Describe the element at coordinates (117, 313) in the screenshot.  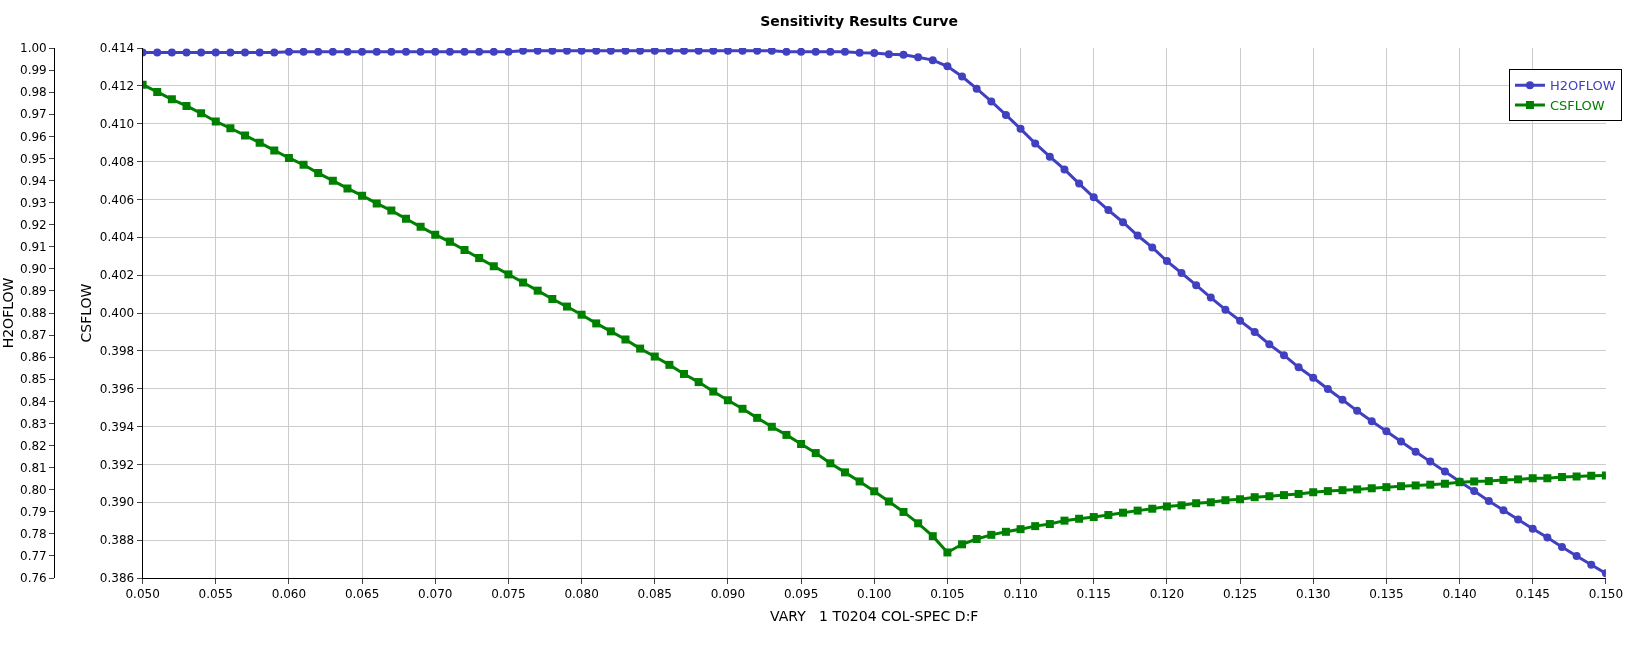
I see `y2-tick-label: 0.400` at that location.